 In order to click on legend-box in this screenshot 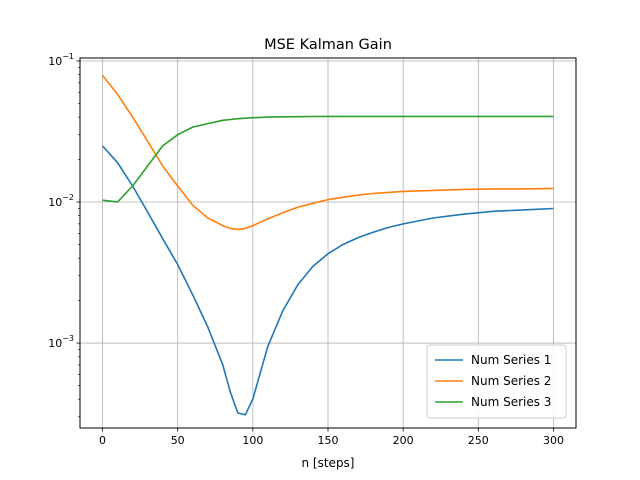, I will do `click(496, 381)`.